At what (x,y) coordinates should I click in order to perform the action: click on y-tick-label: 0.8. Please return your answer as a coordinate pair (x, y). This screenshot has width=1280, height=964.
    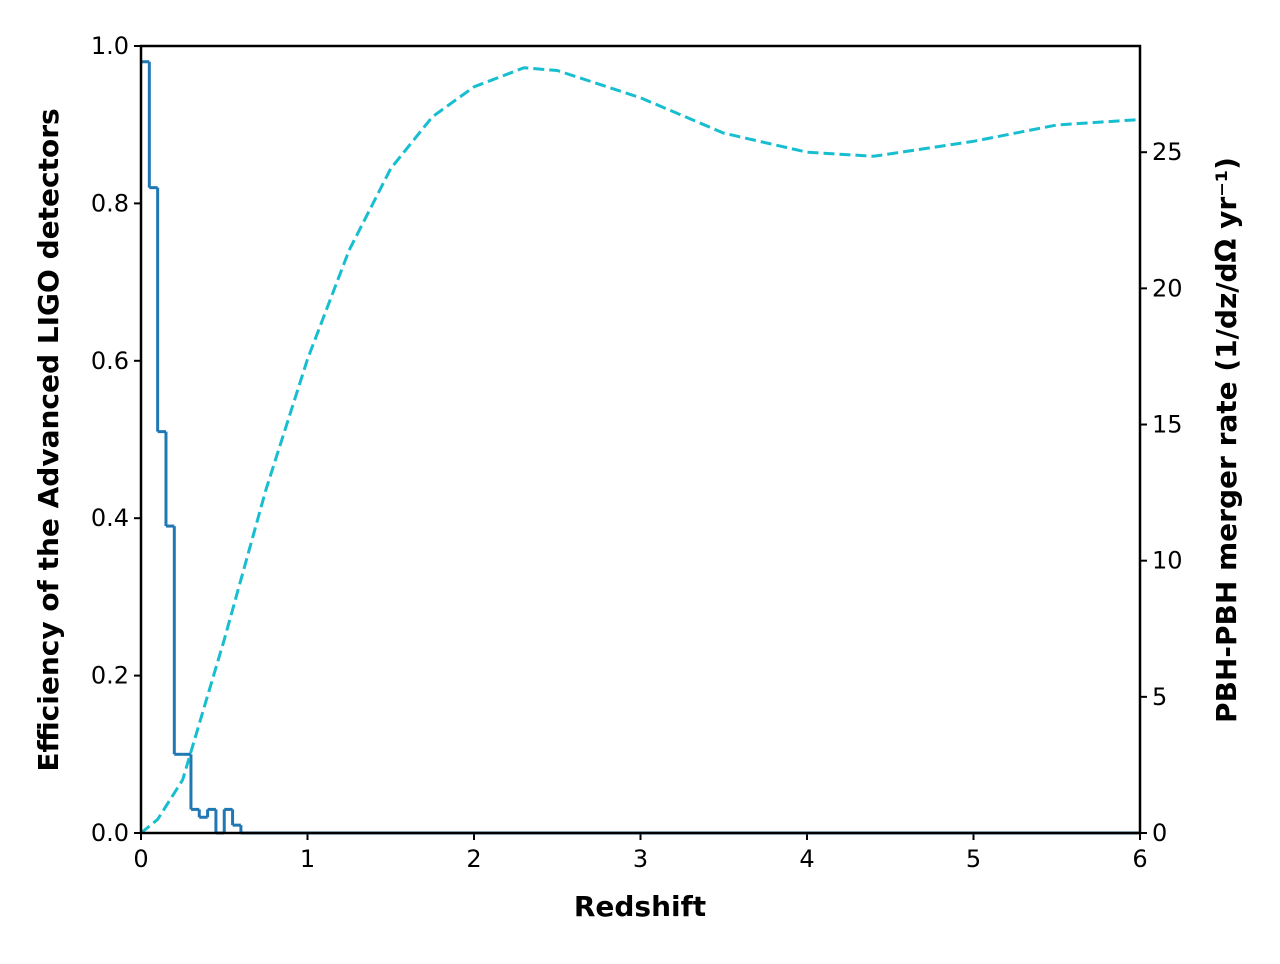
    Looking at the image, I should click on (110, 203).